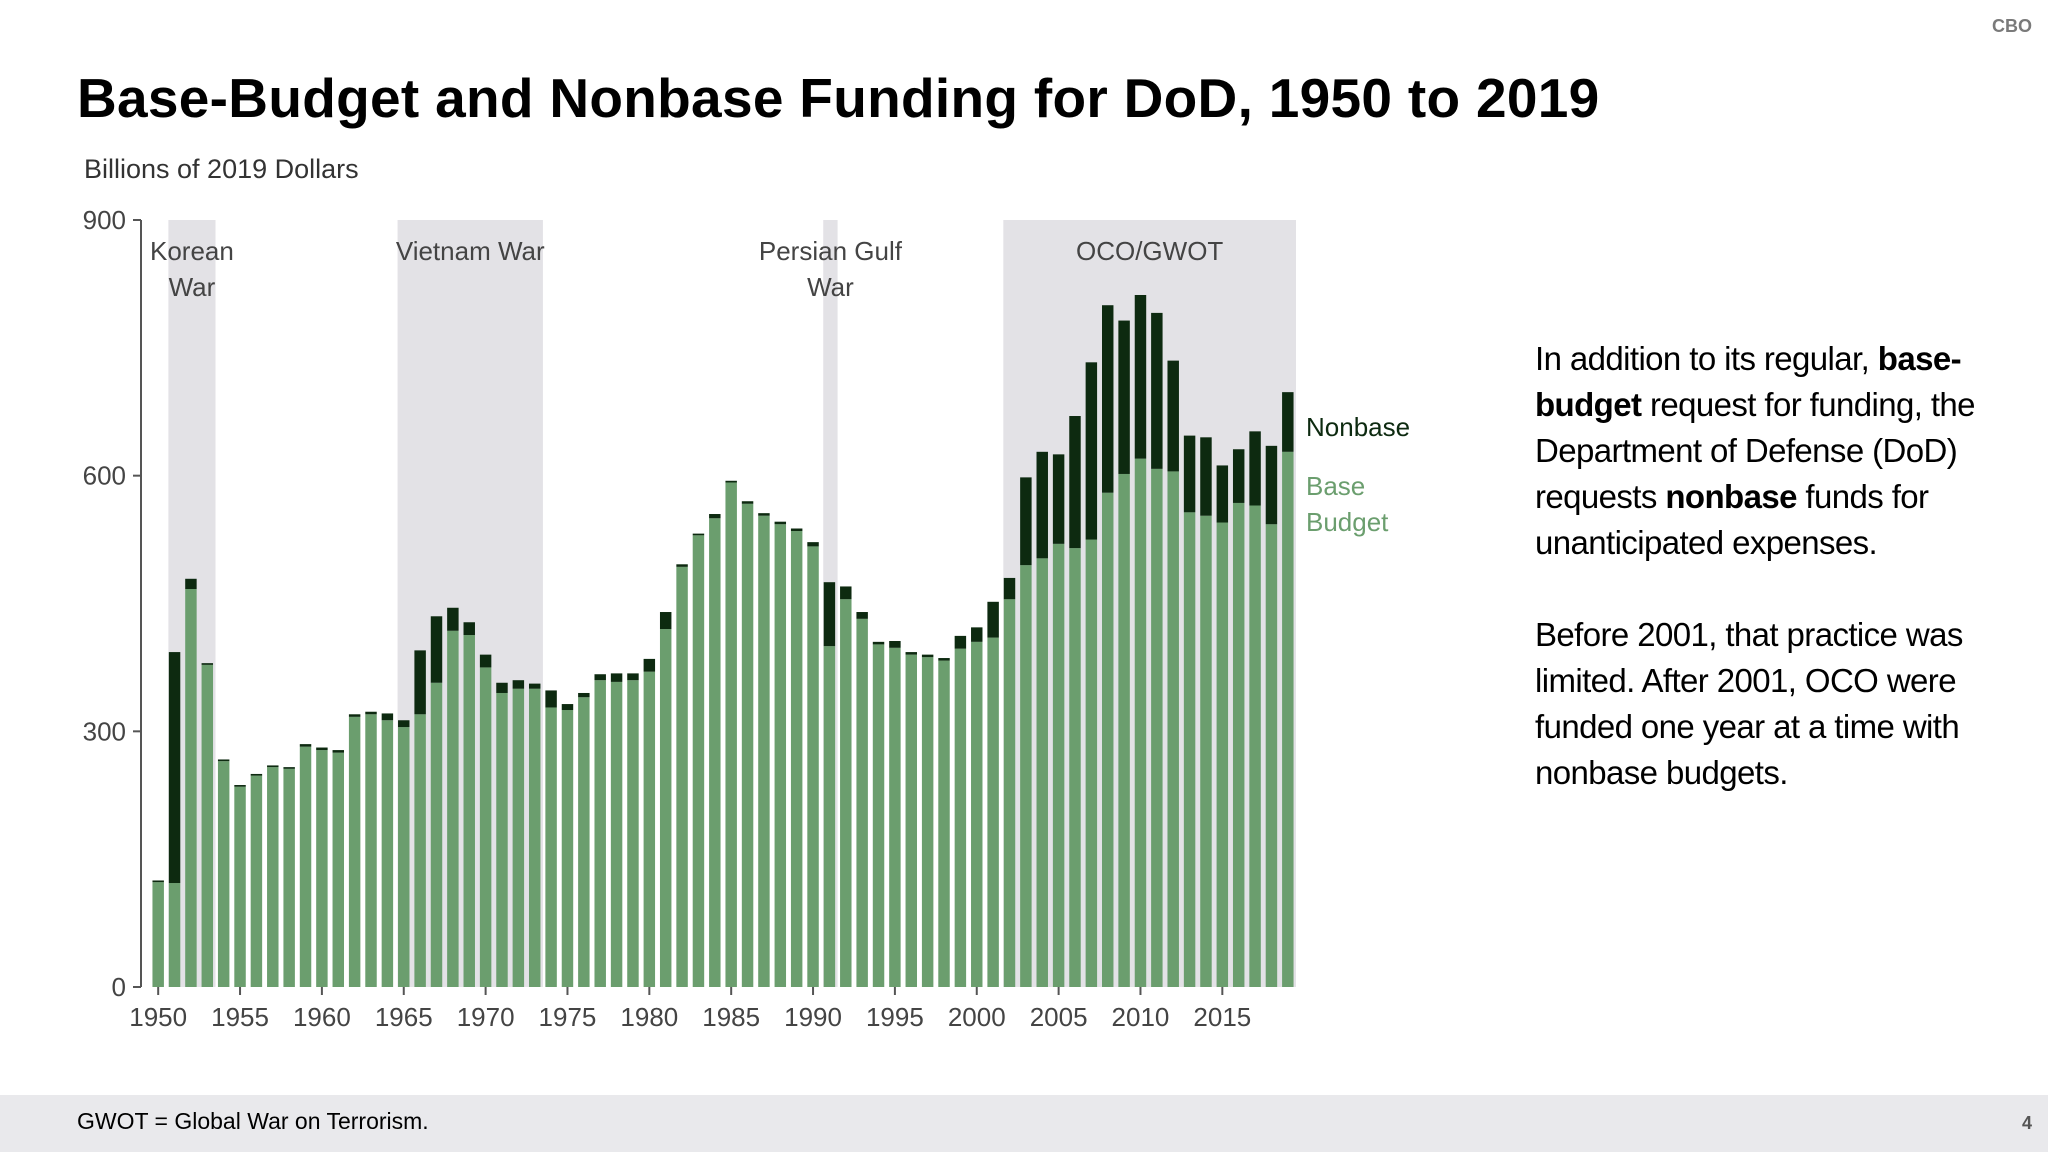 The height and width of the screenshot is (1152, 2048). What do you see at coordinates (2026, 1123) in the screenshot?
I see `page-number: 4` at bounding box center [2026, 1123].